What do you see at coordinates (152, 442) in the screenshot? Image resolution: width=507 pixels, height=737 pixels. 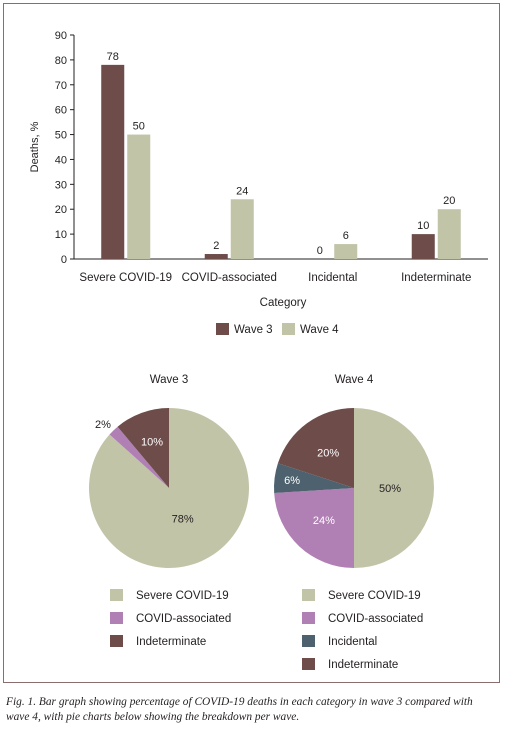 I see `pie-slice-label: 10%` at bounding box center [152, 442].